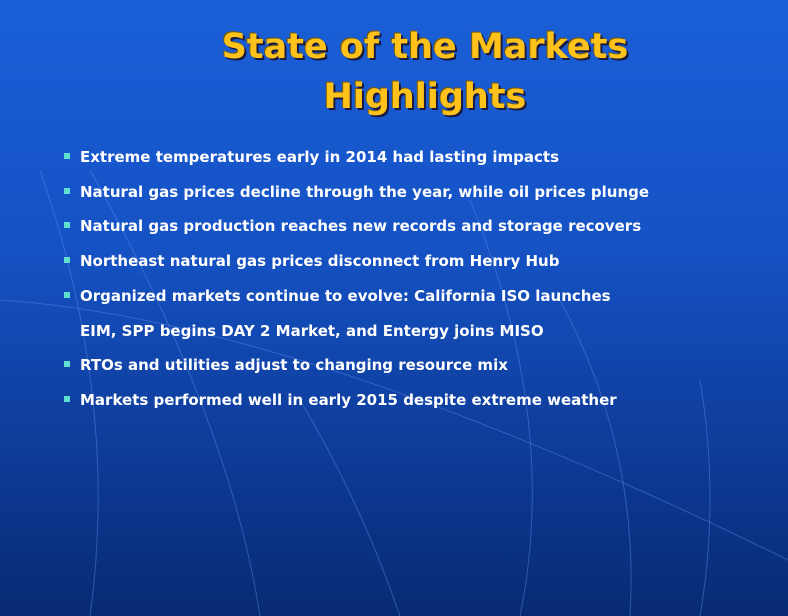 The height and width of the screenshot is (616, 788). What do you see at coordinates (425, 47) in the screenshot?
I see `title-line: State of the Markets` at bounding box center [425, 47].